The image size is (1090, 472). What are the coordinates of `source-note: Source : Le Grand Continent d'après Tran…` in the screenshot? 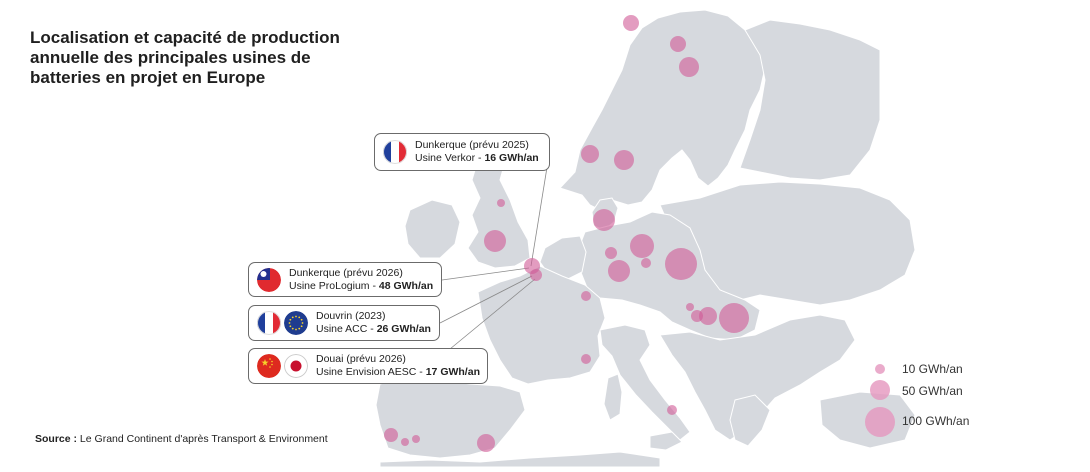 It's located at (181, 439).